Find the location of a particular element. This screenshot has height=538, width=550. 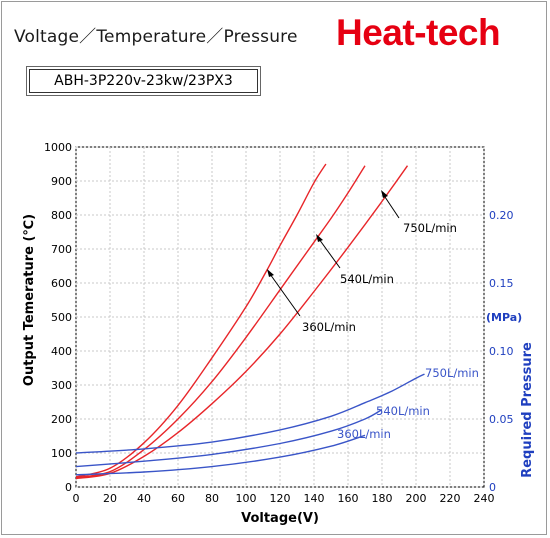

x-tick-20: 20 is located at coordinates (110, 498).